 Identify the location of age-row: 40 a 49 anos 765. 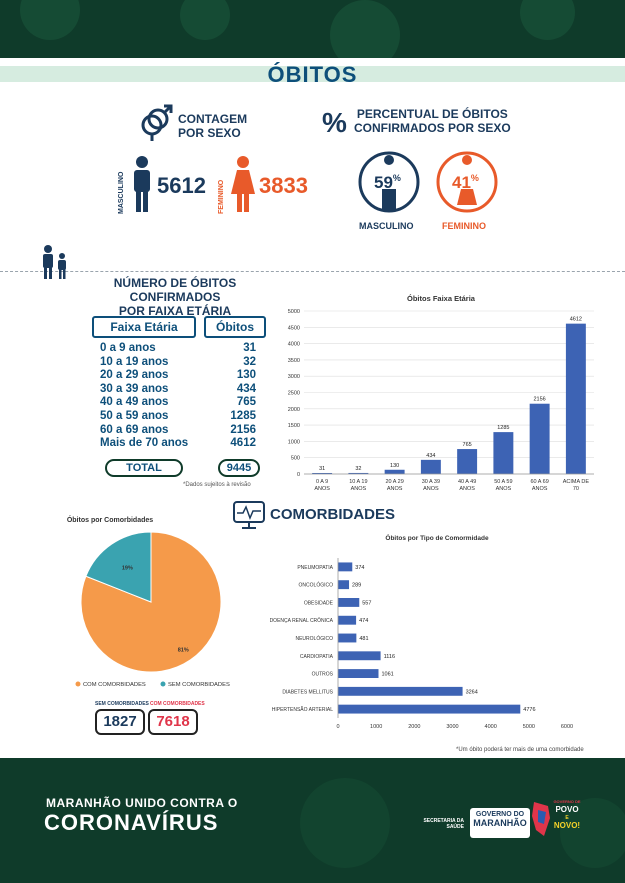
(178, 402).